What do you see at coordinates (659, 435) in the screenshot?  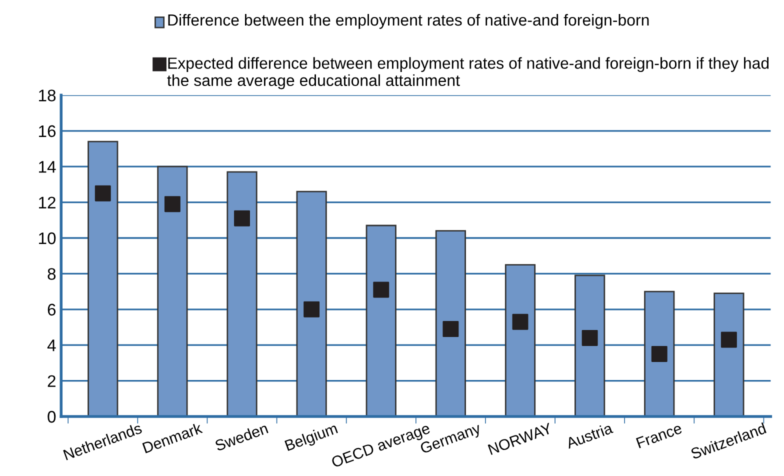 I see `x-tick-label: France` at bounding box center [659, 435].